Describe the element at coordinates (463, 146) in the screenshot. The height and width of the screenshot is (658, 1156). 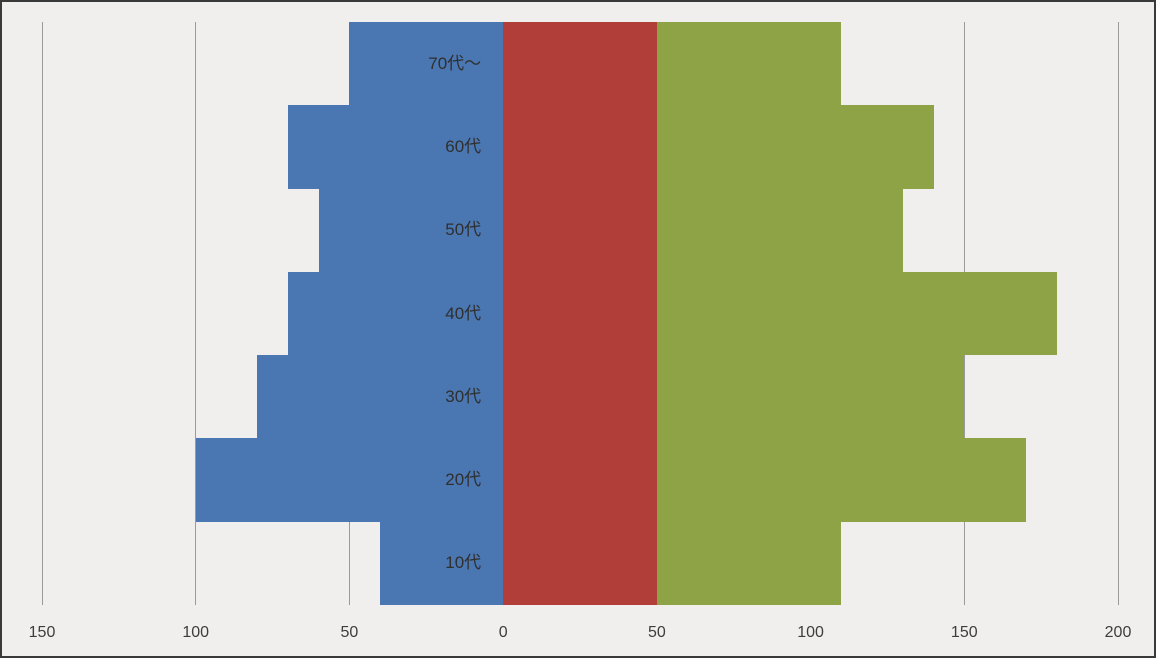
I see `category-label: 60代` at that location.